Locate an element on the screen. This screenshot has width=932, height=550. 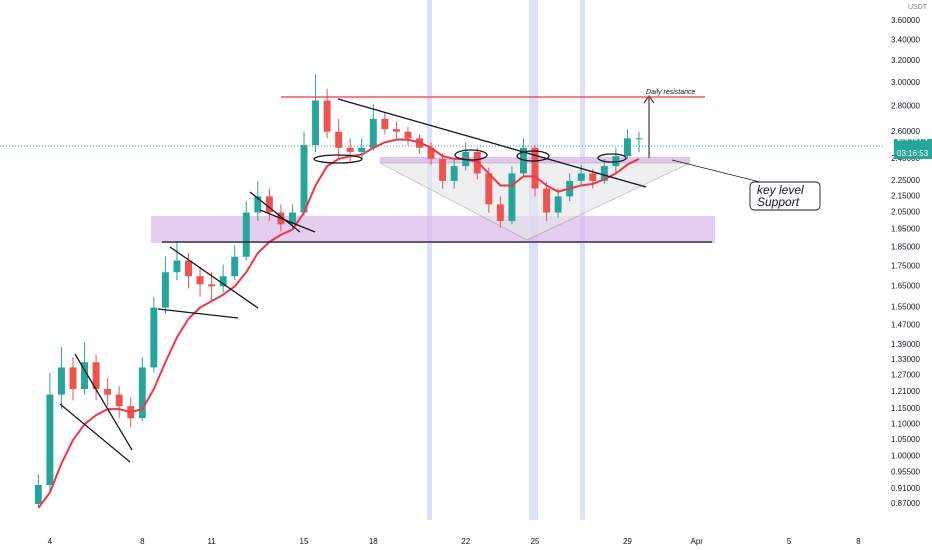
x-axis: 4 8 11 15 18 22 25 29 Apr 5 8 is located at coordinates (455, 541).